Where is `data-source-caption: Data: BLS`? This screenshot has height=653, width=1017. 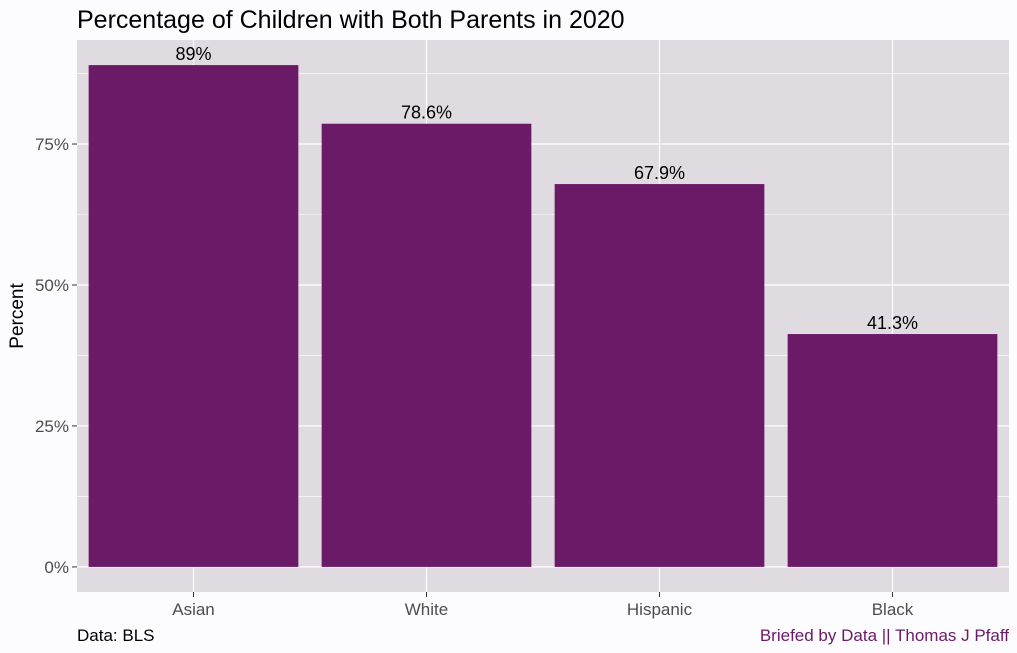
data-source-caption: Data: BLS is located at coordinates (116, 635).